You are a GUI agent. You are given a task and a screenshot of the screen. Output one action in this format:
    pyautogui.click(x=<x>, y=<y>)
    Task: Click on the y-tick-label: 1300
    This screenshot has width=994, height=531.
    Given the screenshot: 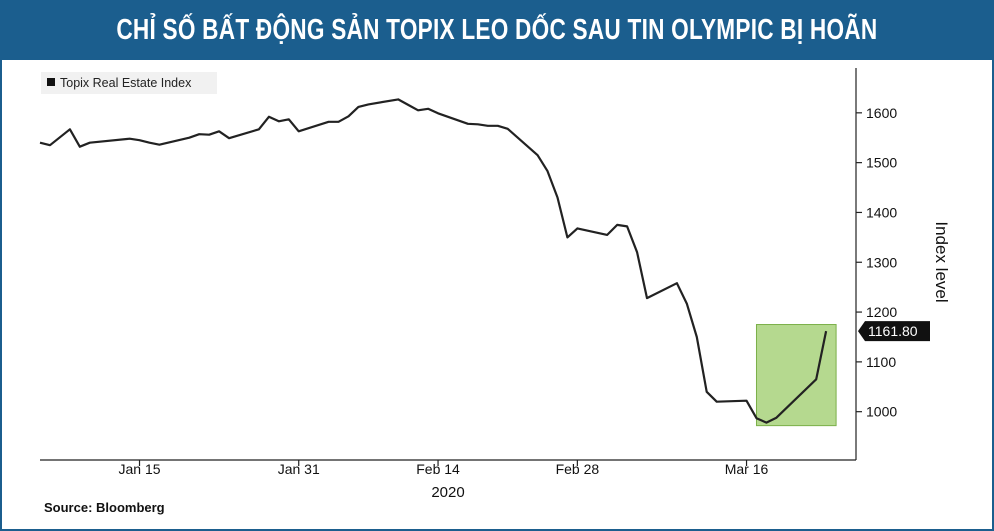 What is the action you would take?
    pyautogui.click(x=881, y=262)
    